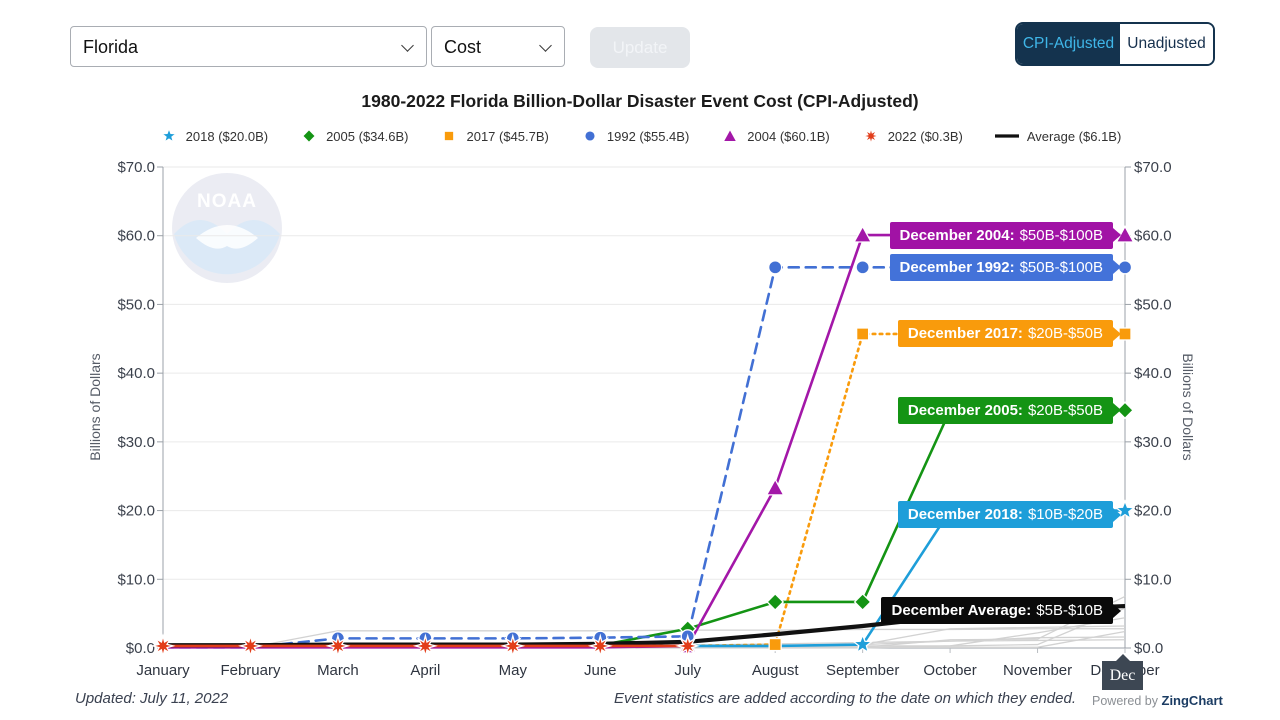 The width and height of the screenshot is (1280, 720). I want to click on y-tick-label-left: $70.0, so click(136, 167).